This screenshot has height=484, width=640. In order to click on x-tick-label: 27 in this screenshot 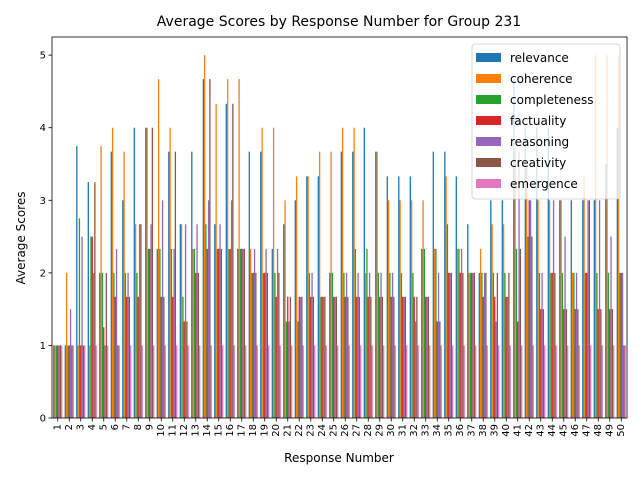, I will do `click(356, 430)`.